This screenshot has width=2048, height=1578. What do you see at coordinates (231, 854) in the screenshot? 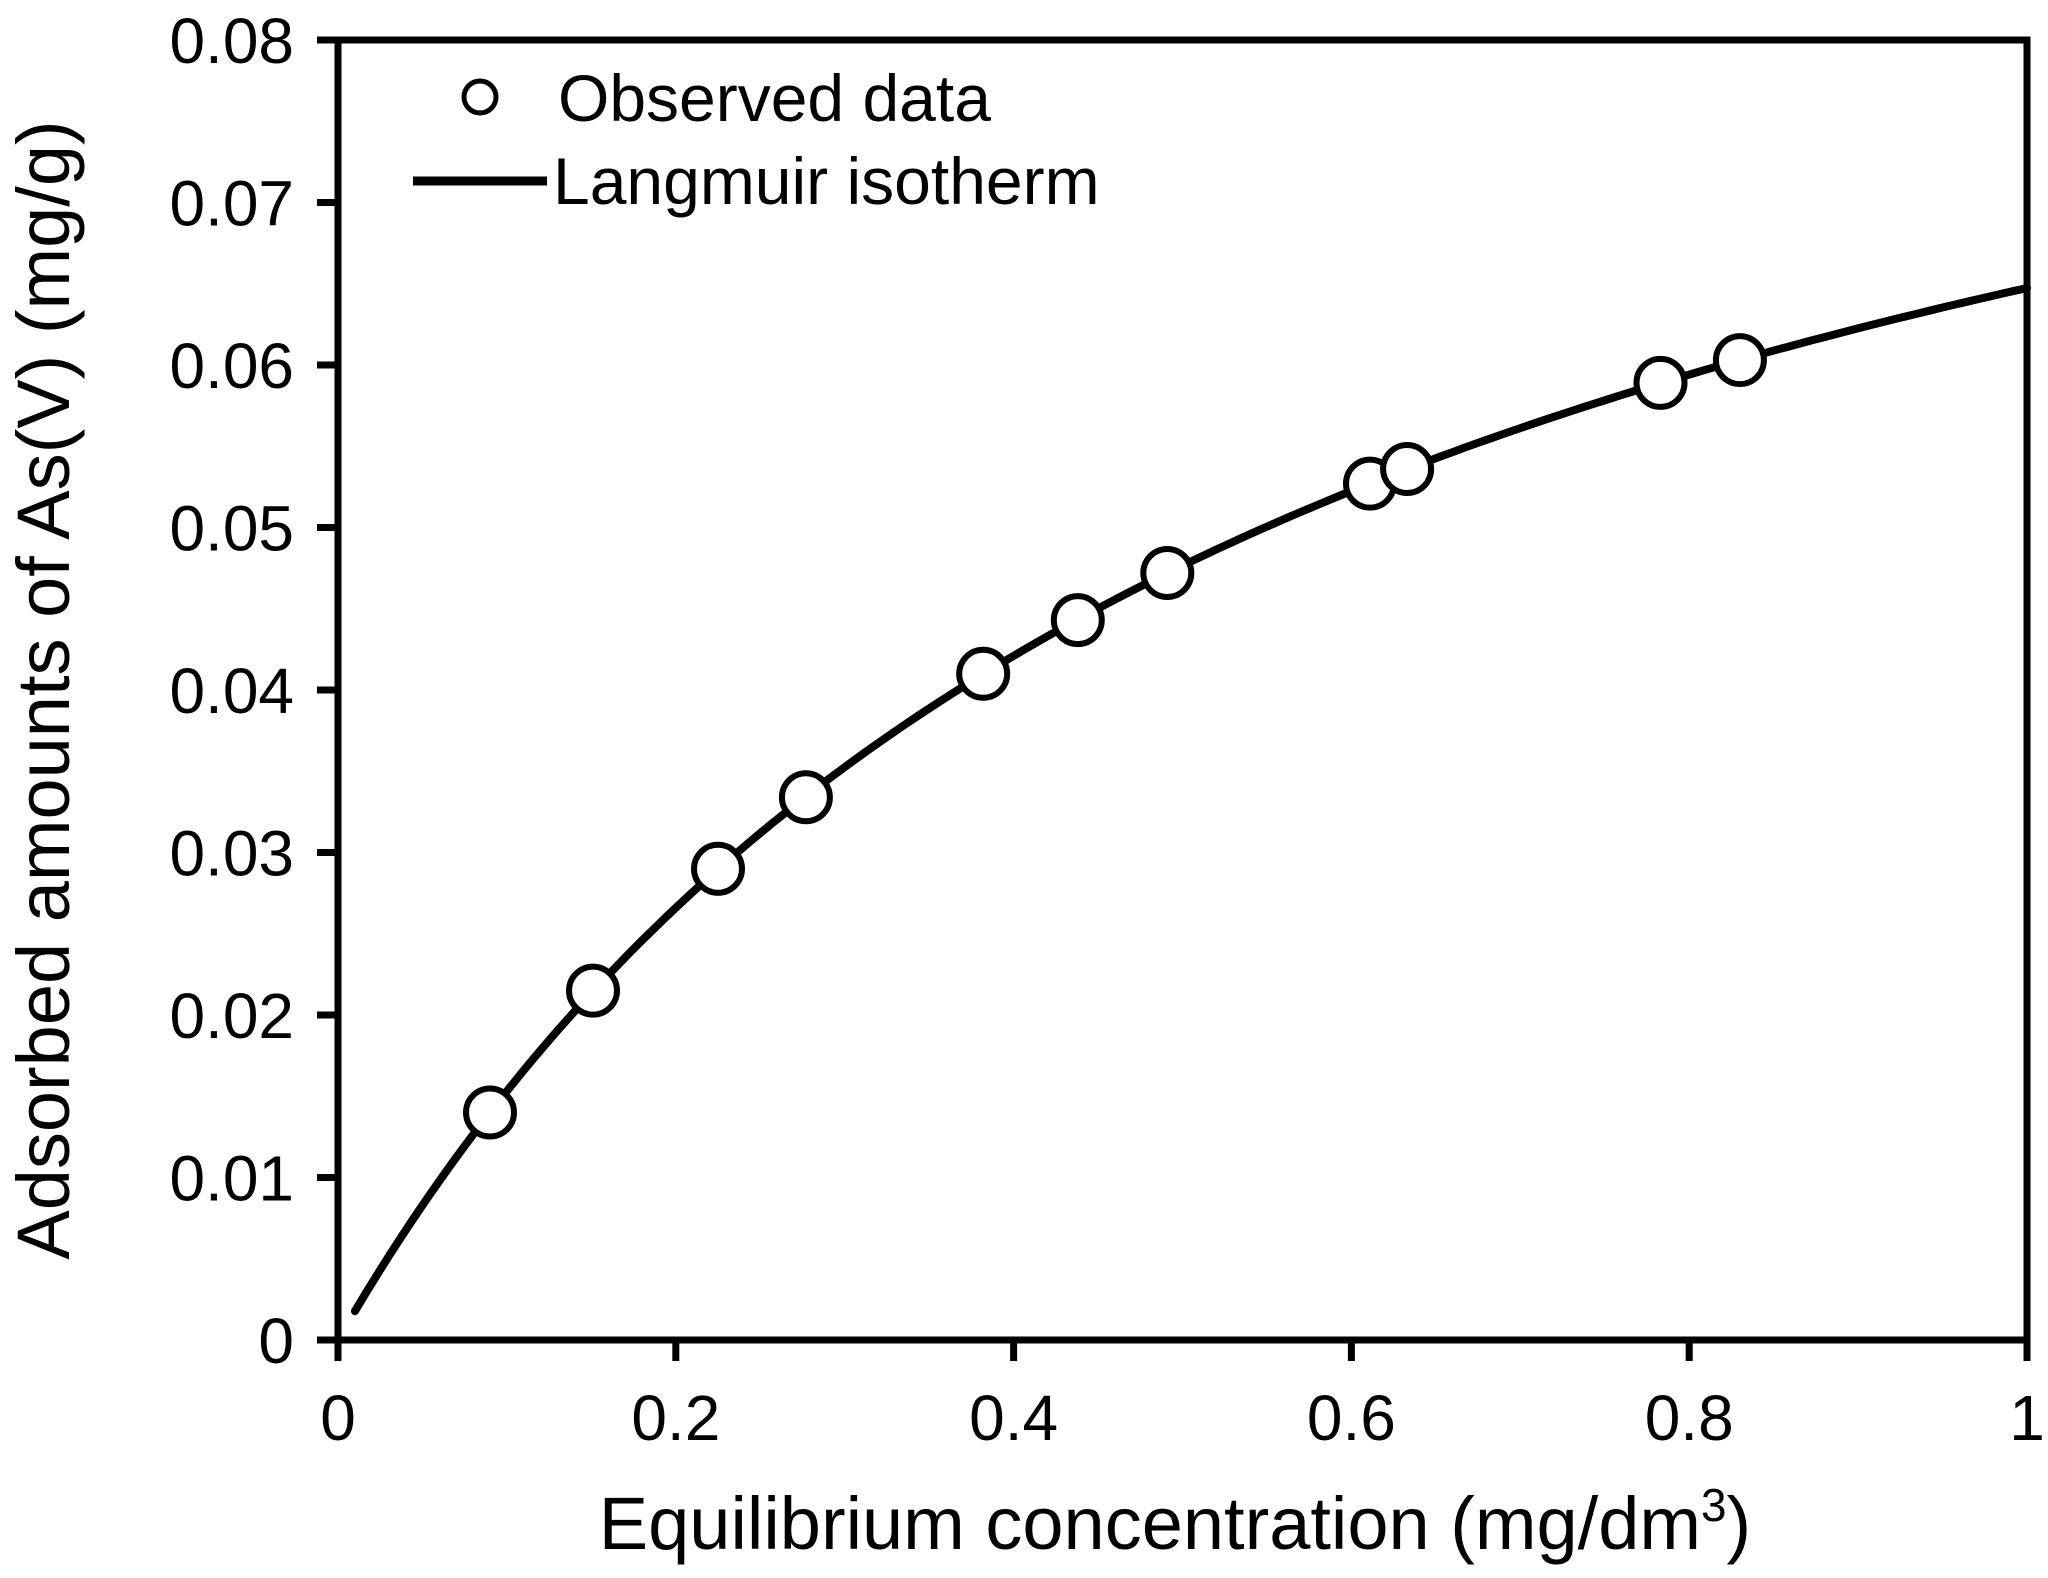
I see `y-axis-tick-label: 0.03` at bounding box center [231, 854].